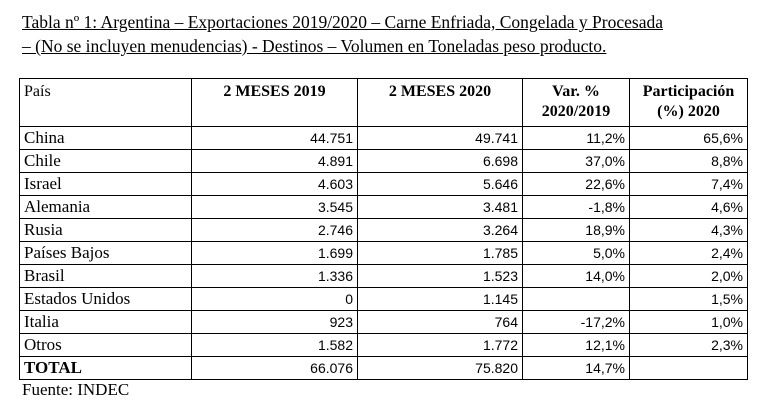 Image resolution: width=768 pixels, height=414 pixels. What do you see at coordinates (274, 276) in the screenshot?
I see `cell-2019: 1.336` at bounding box center [274, 276].